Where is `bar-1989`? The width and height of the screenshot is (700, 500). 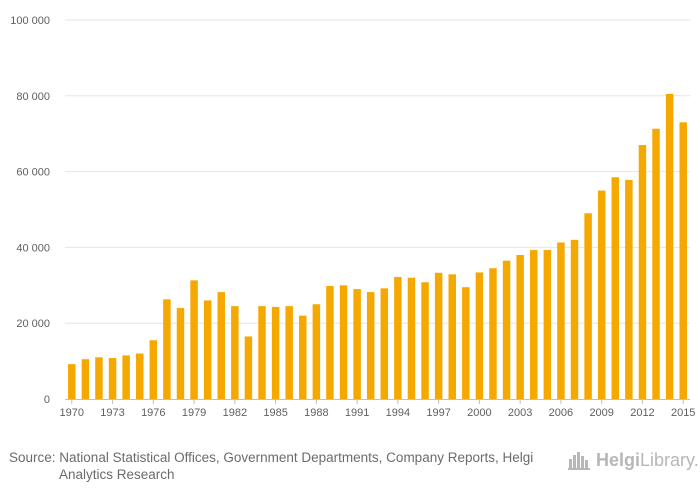
bar-1989 is located at coordinates (330, 342).